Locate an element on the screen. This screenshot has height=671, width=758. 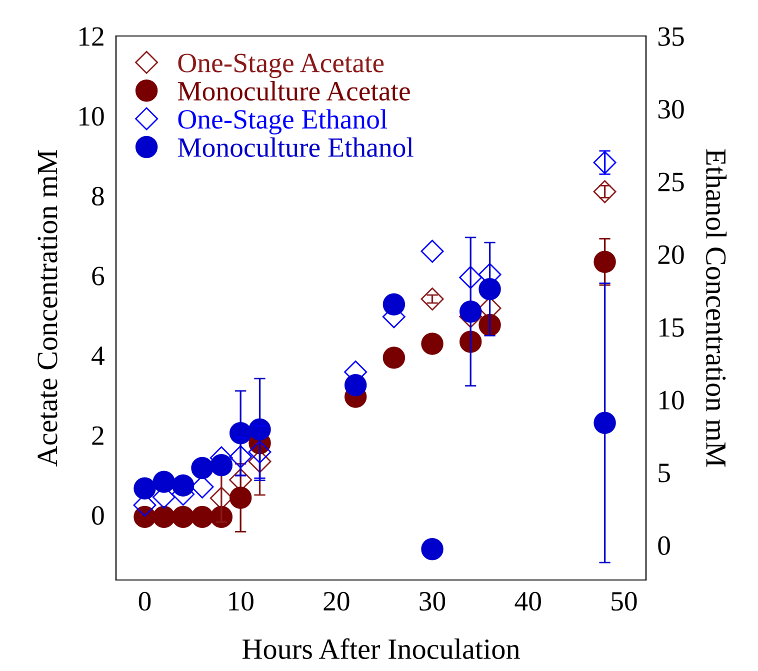
y2-tick-label: 15 is located at coordinates (672, 327).